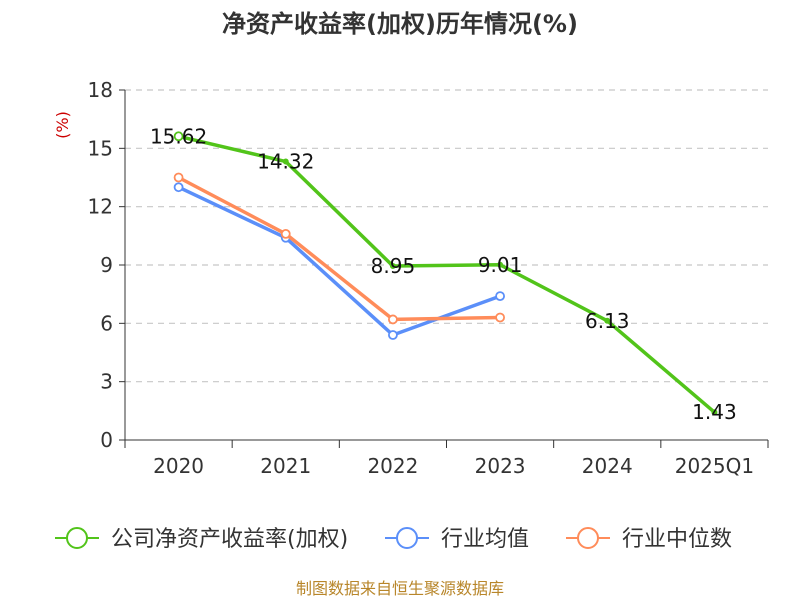 The height and width of the screenshot is (604, 800). I want to click on x-tick-label: 2020, so click(178, 466).